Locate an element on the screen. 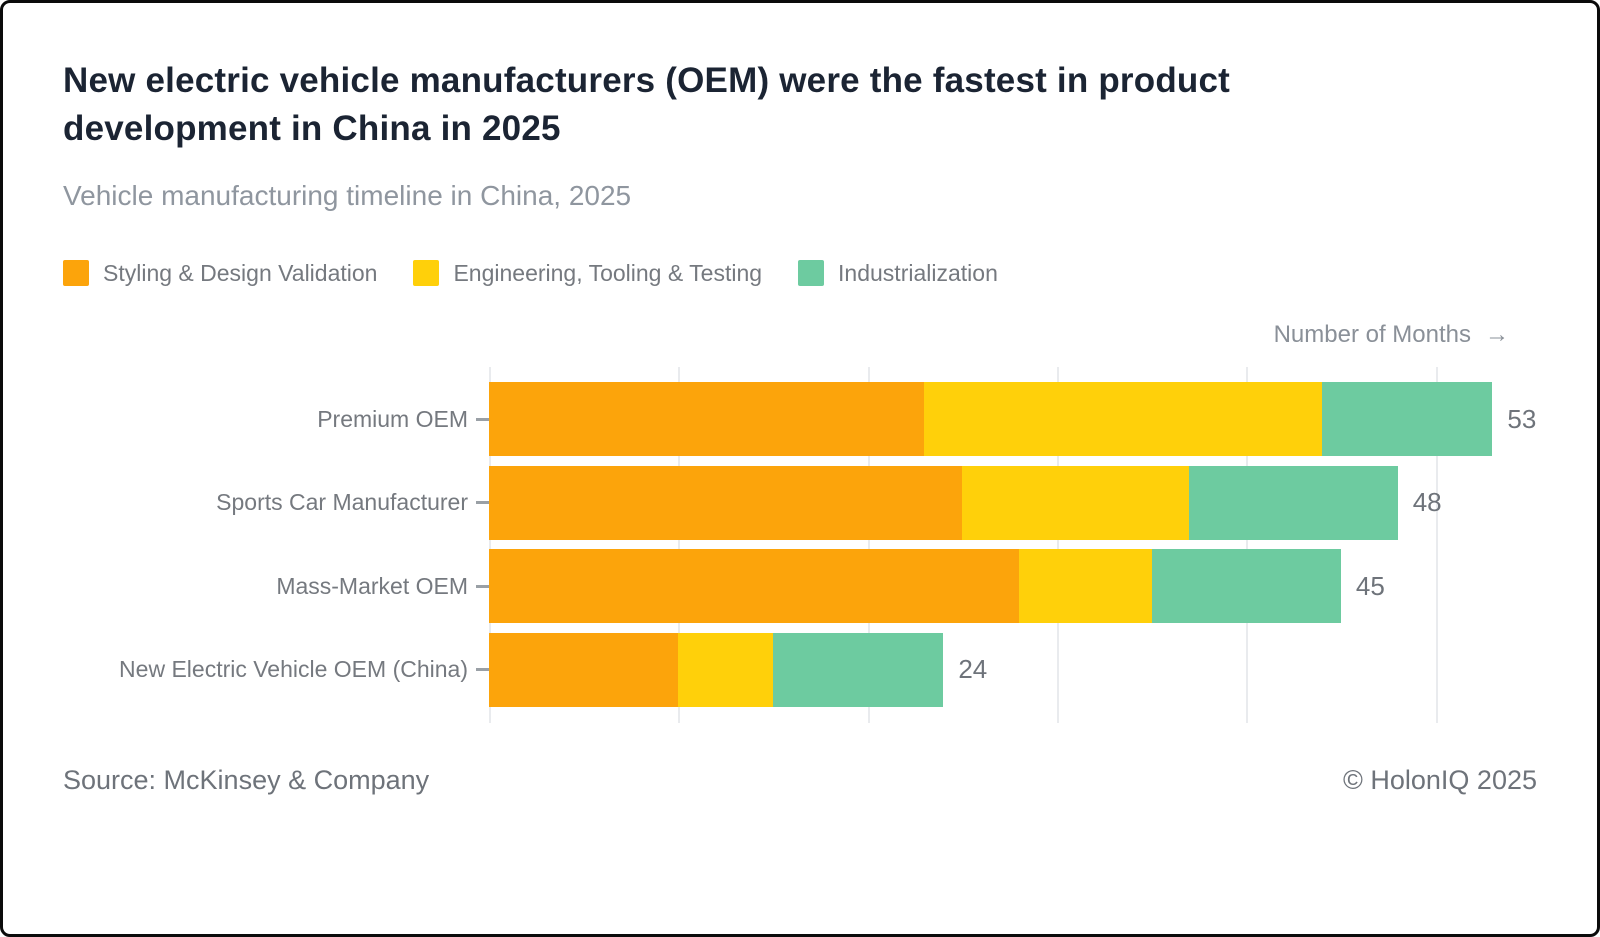 This screenshot has height=937, width=1600. bar-row: 45 is located at coordinates (976, 587).